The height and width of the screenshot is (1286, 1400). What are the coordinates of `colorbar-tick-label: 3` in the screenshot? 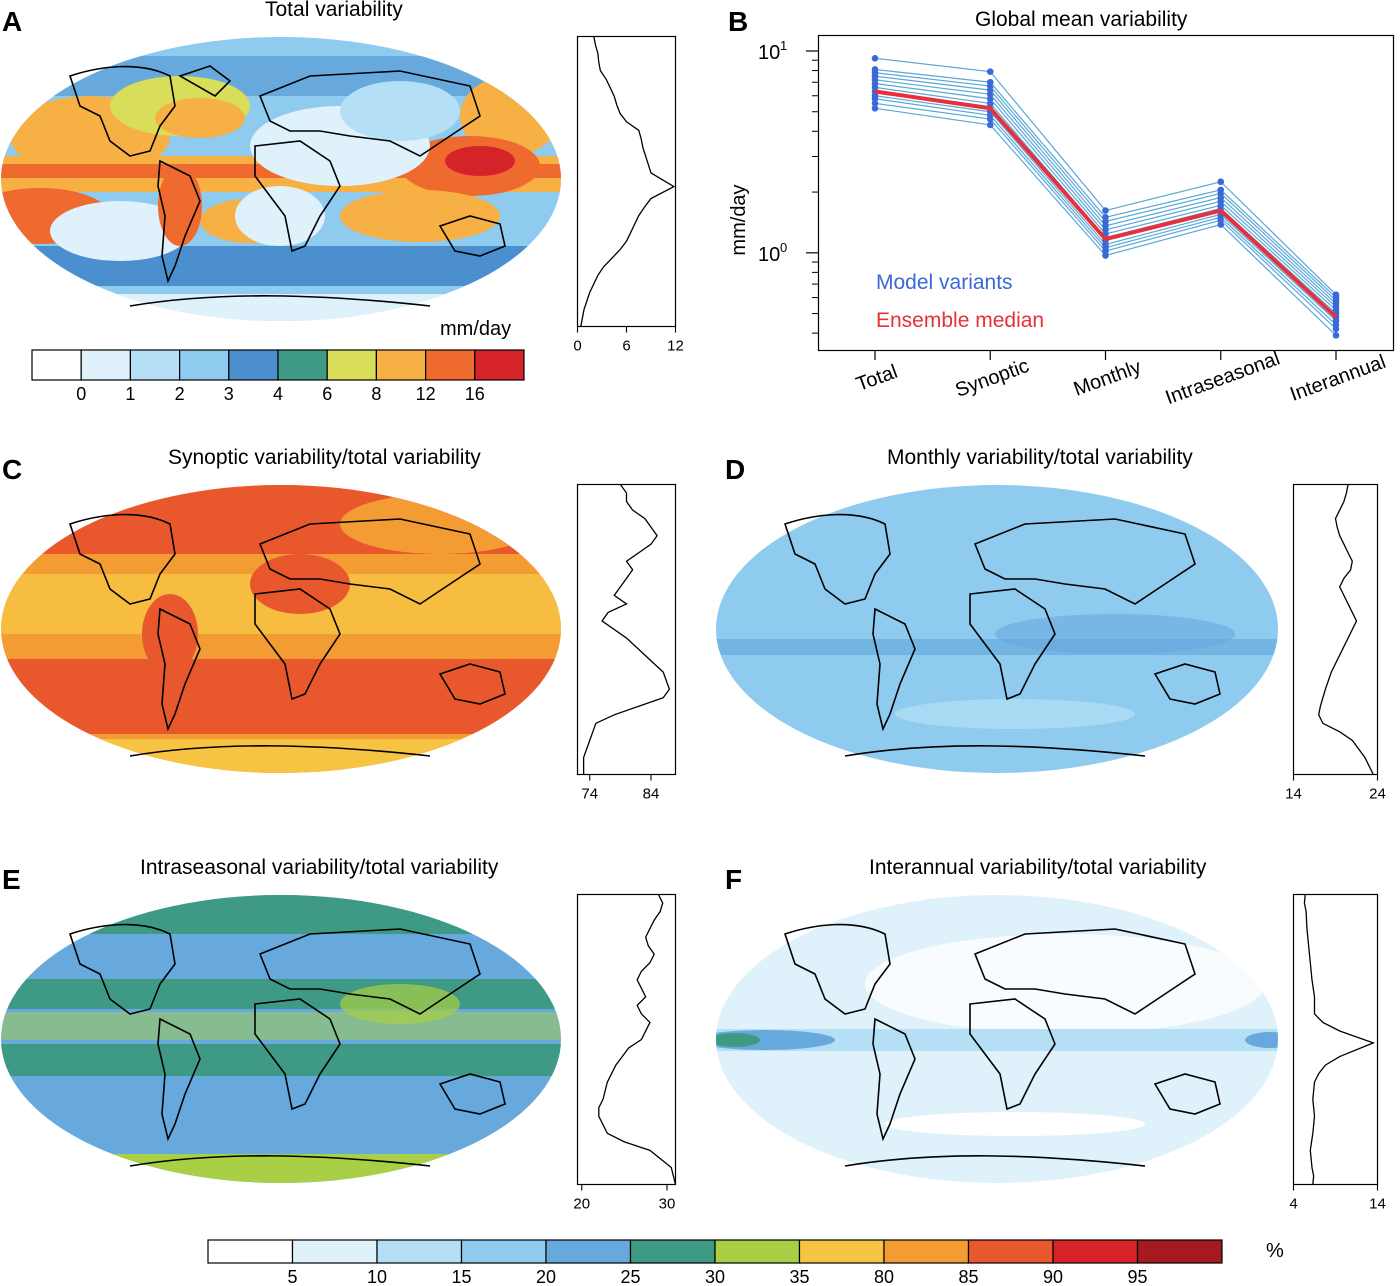 It's located at (229, 394).